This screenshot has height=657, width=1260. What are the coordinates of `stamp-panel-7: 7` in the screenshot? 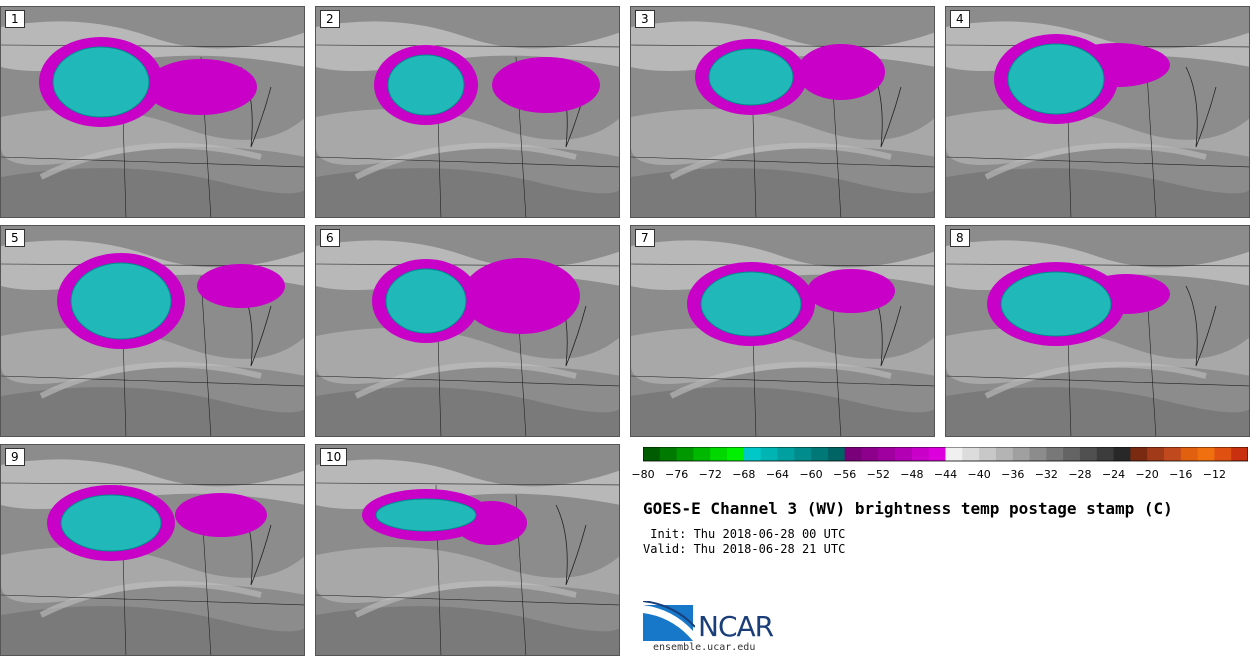 It's located at (782, 331).